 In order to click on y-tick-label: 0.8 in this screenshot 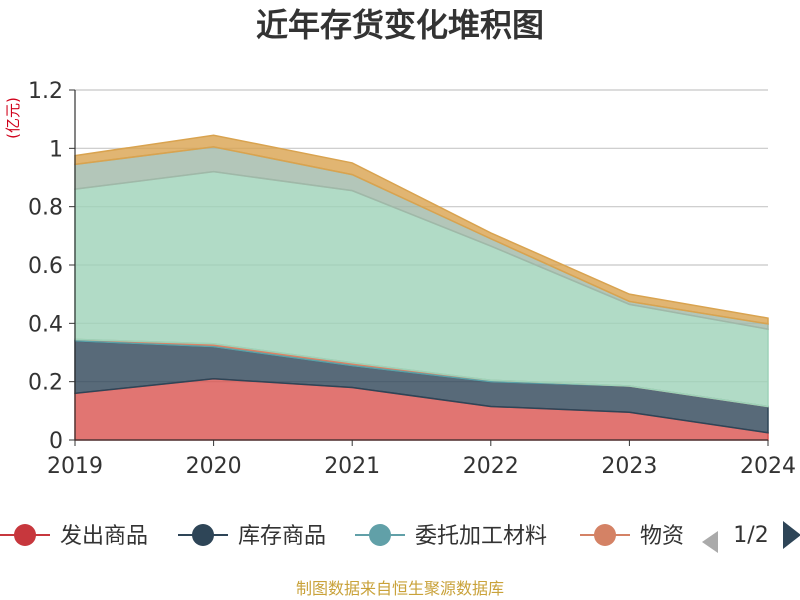, I will do `click(45, 208)`.